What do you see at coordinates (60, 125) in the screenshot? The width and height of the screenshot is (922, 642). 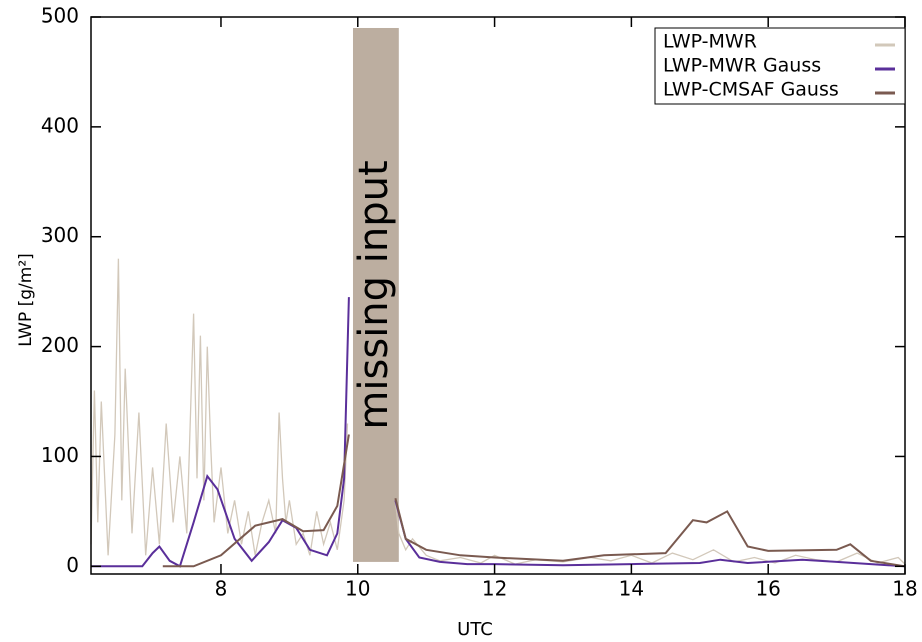 I see `y-tick-label: 400` at bounding box center [60, 125].